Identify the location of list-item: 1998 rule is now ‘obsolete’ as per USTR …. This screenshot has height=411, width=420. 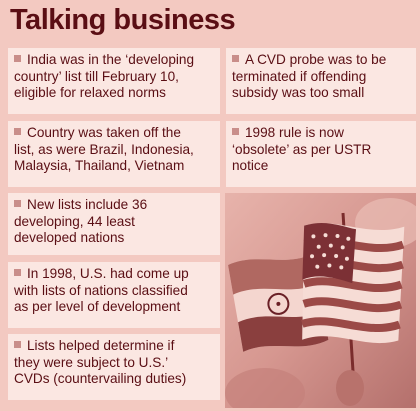
(321, 154).